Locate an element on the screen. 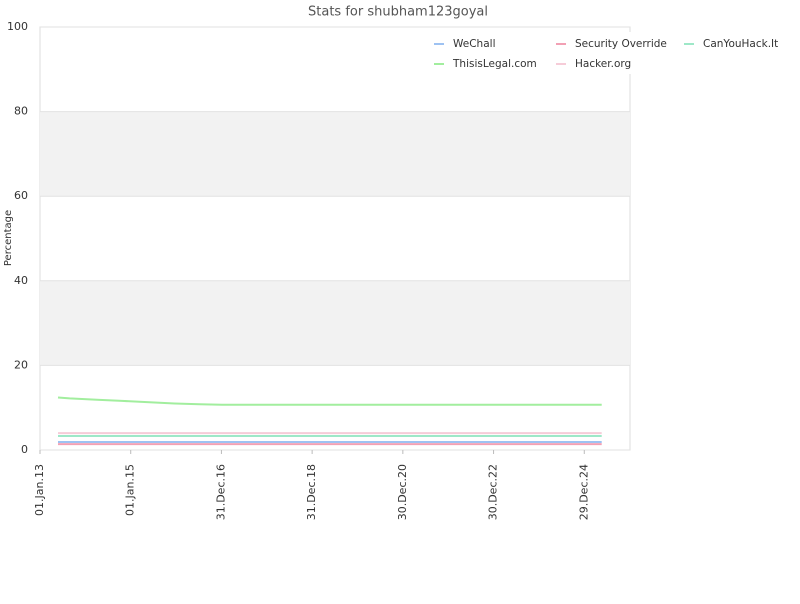  x-tick-label: 01.Jan.15 is located at coordinates (130, 490).